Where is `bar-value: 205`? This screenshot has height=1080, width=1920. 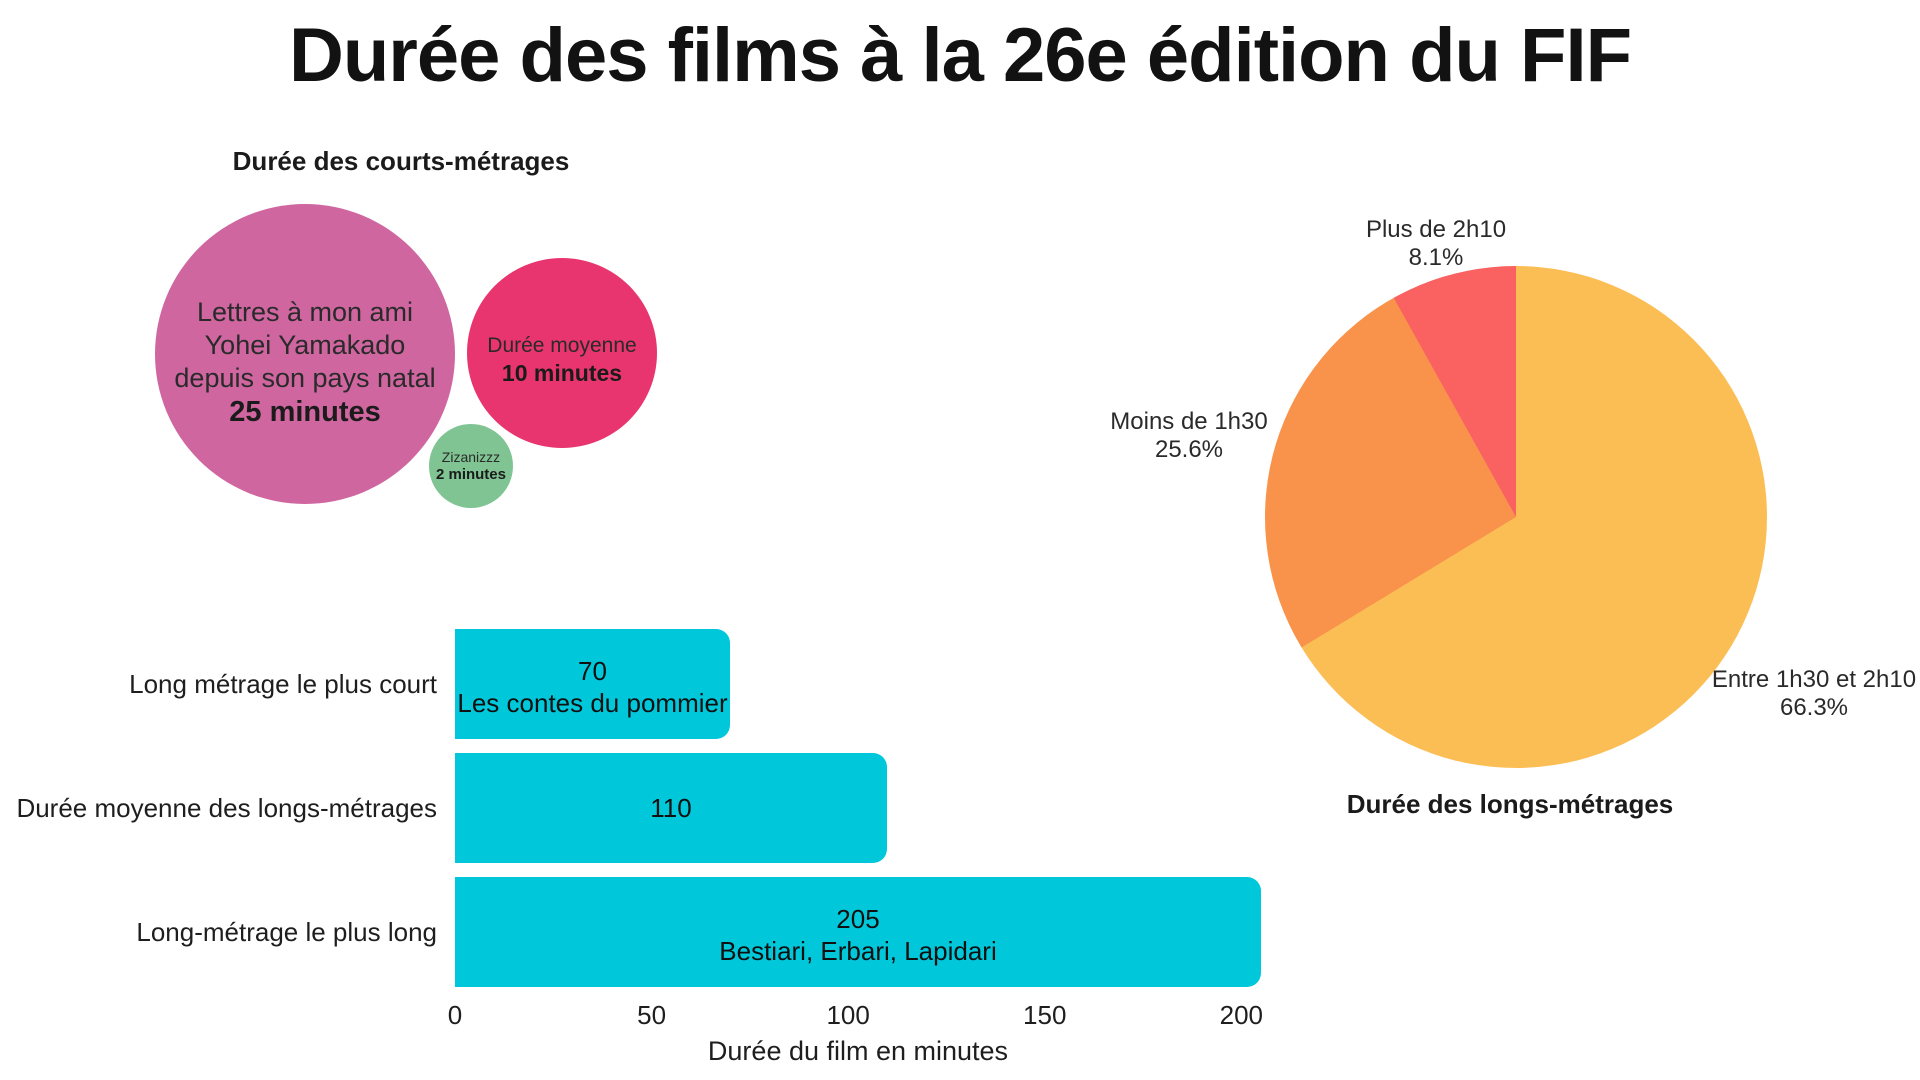 bar-value: 205 is located at coordinates (858, 919).